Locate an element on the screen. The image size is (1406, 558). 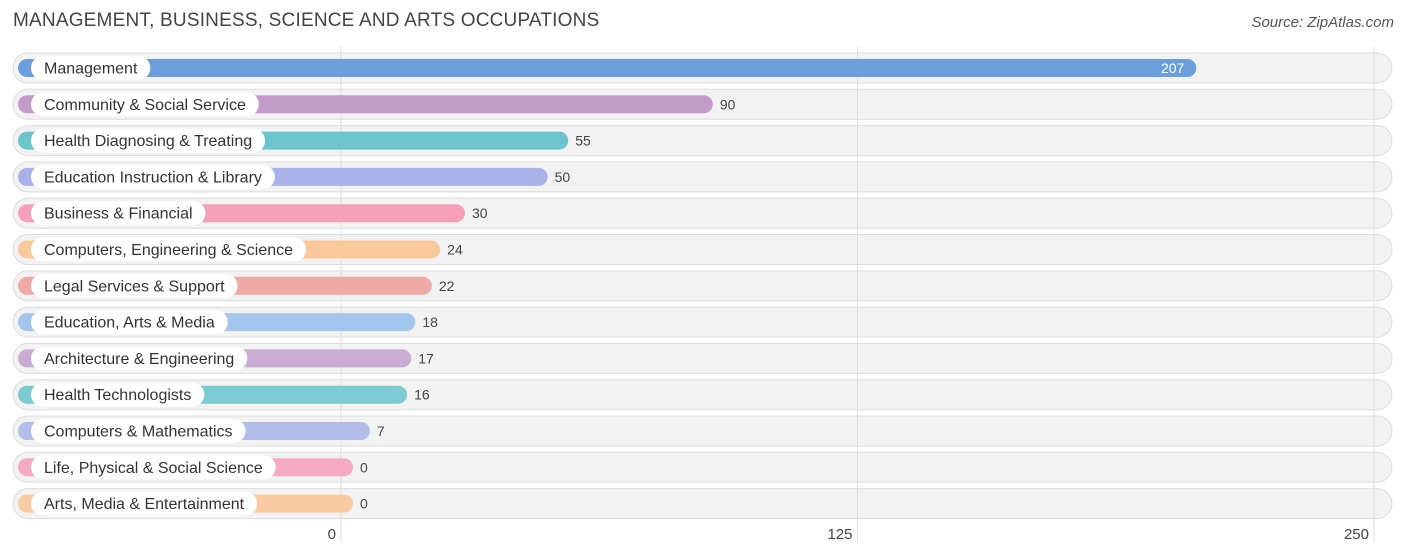
value-label: 7 is located at coordinates (381, 431).